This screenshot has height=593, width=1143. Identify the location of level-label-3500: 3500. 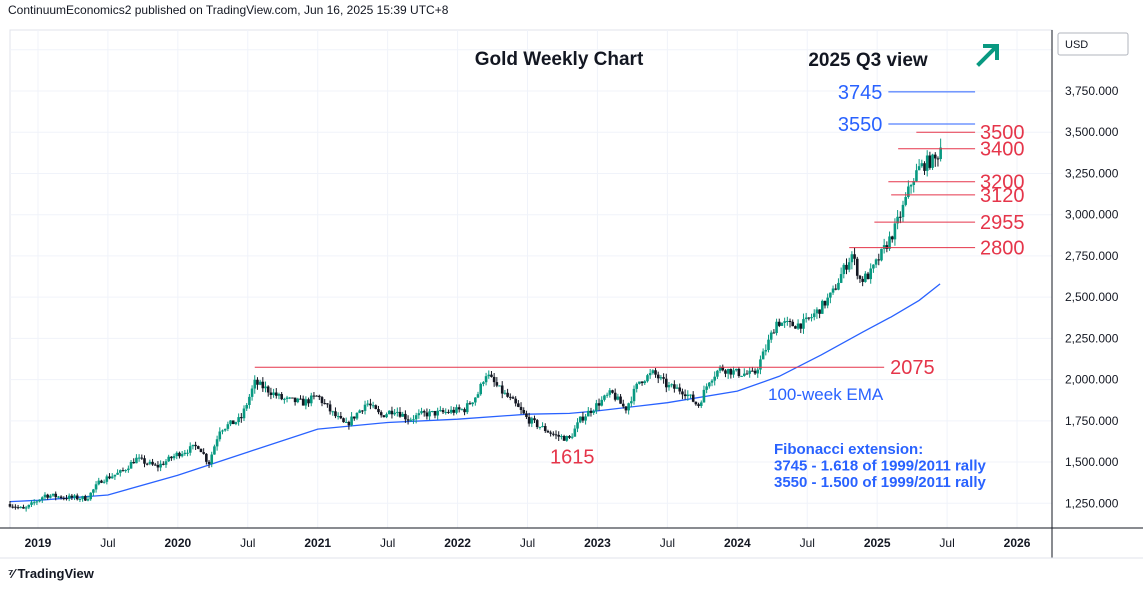
(1002, 133).